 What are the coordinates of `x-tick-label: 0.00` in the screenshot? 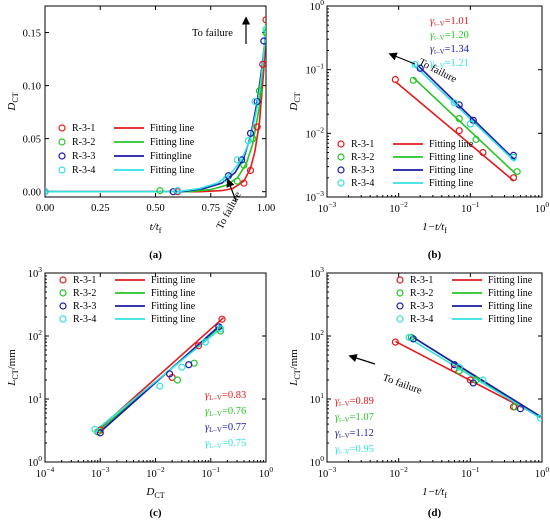 It's located at (45, 208).